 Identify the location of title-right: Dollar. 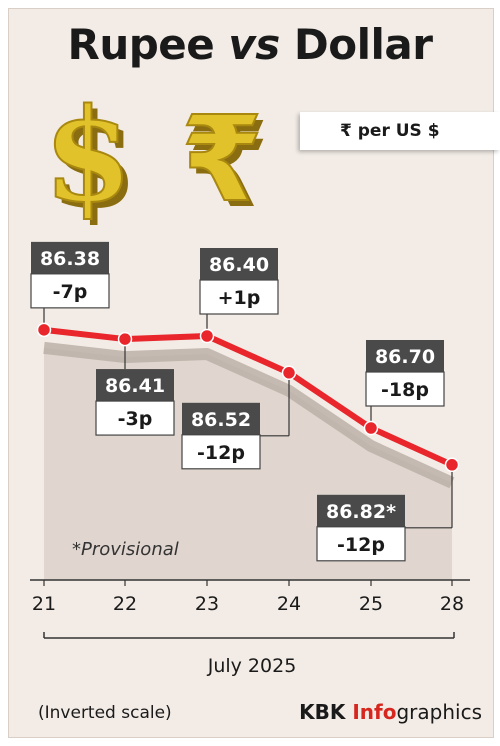
(363, 44).